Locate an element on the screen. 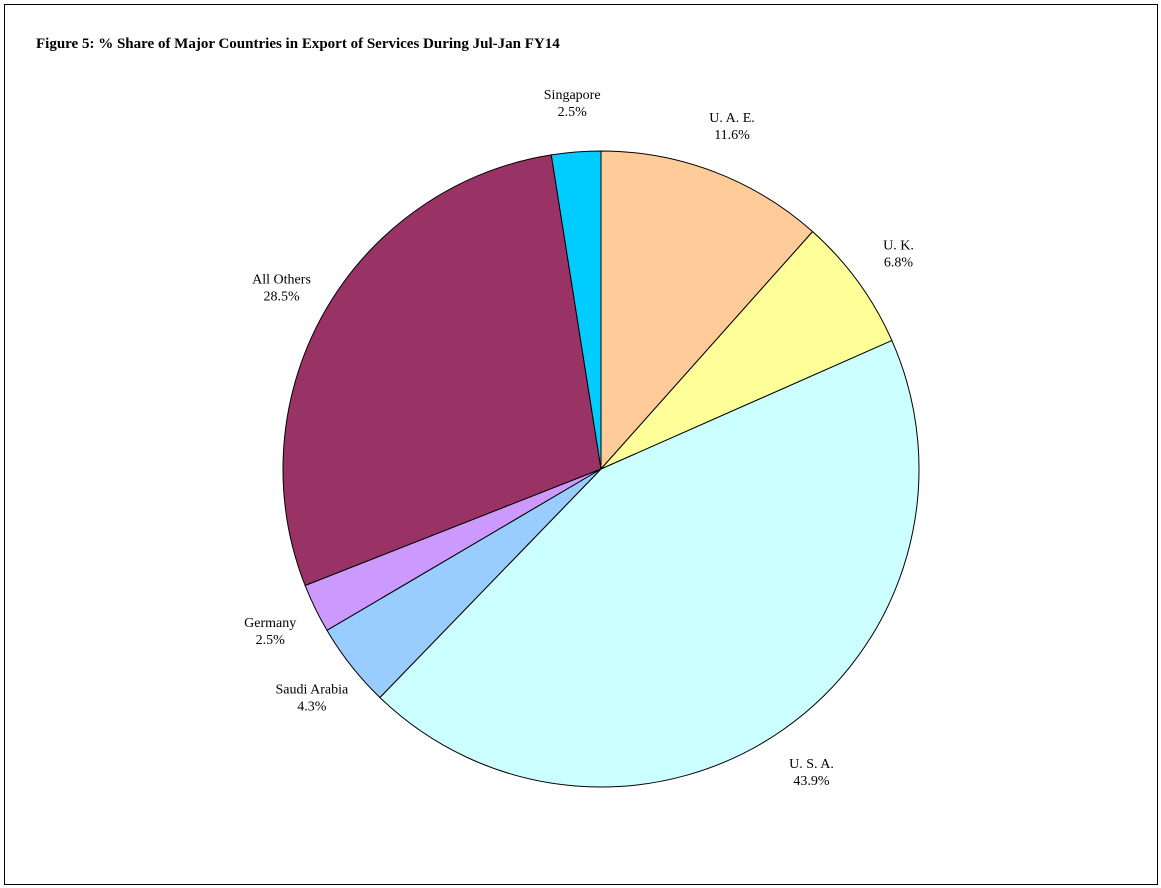 The image size is (1161, 888). pie-slice-u-a-e is located at coordinates (707, 310).